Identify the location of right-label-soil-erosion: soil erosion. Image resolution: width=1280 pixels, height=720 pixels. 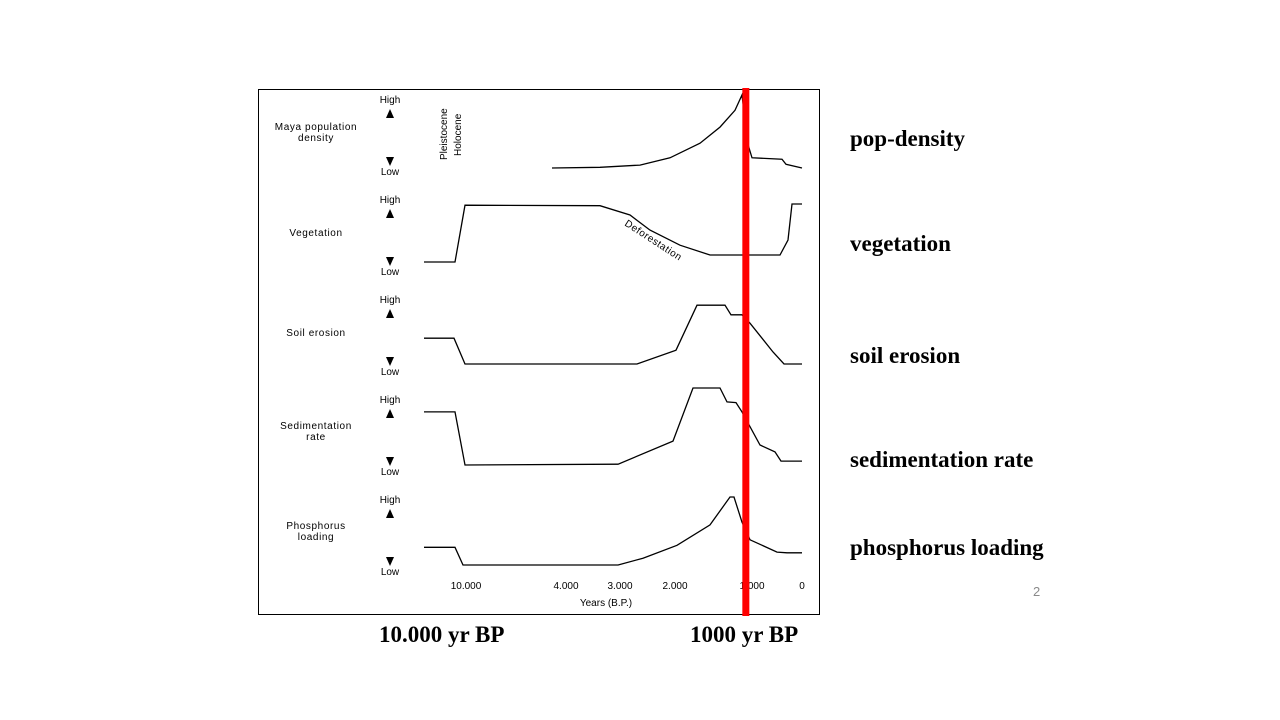
(905, 355).